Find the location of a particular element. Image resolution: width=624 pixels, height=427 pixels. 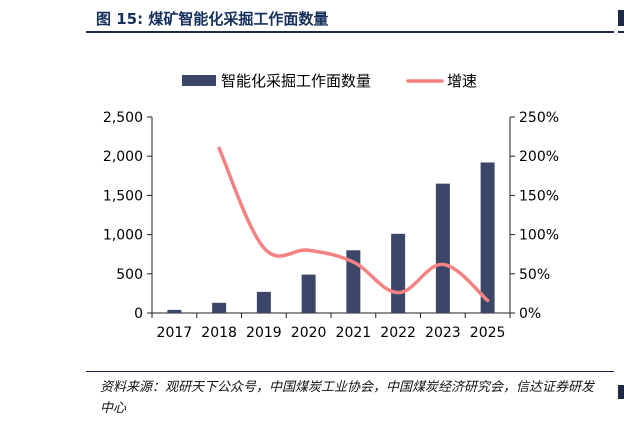

x-tick-label: 2023 is located at coordinates (443, 333).